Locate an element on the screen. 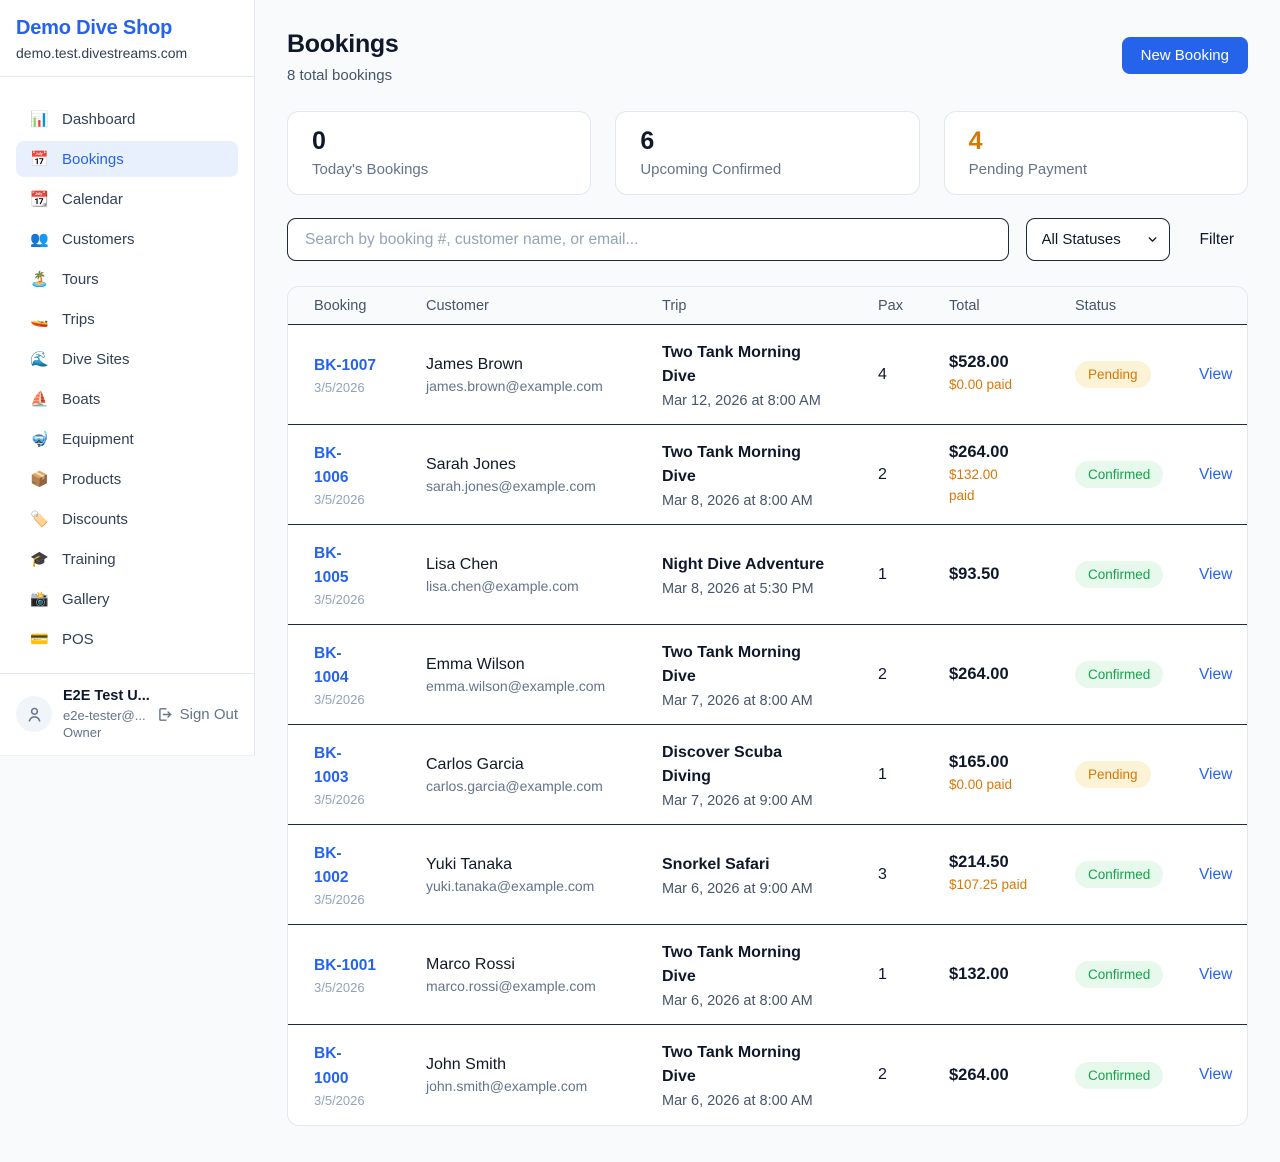 Image resolution: width=1280 pixels, height=1162 pixels. total-cell: $165.00 $0.00 paid is located at coordinates (1012, 774).